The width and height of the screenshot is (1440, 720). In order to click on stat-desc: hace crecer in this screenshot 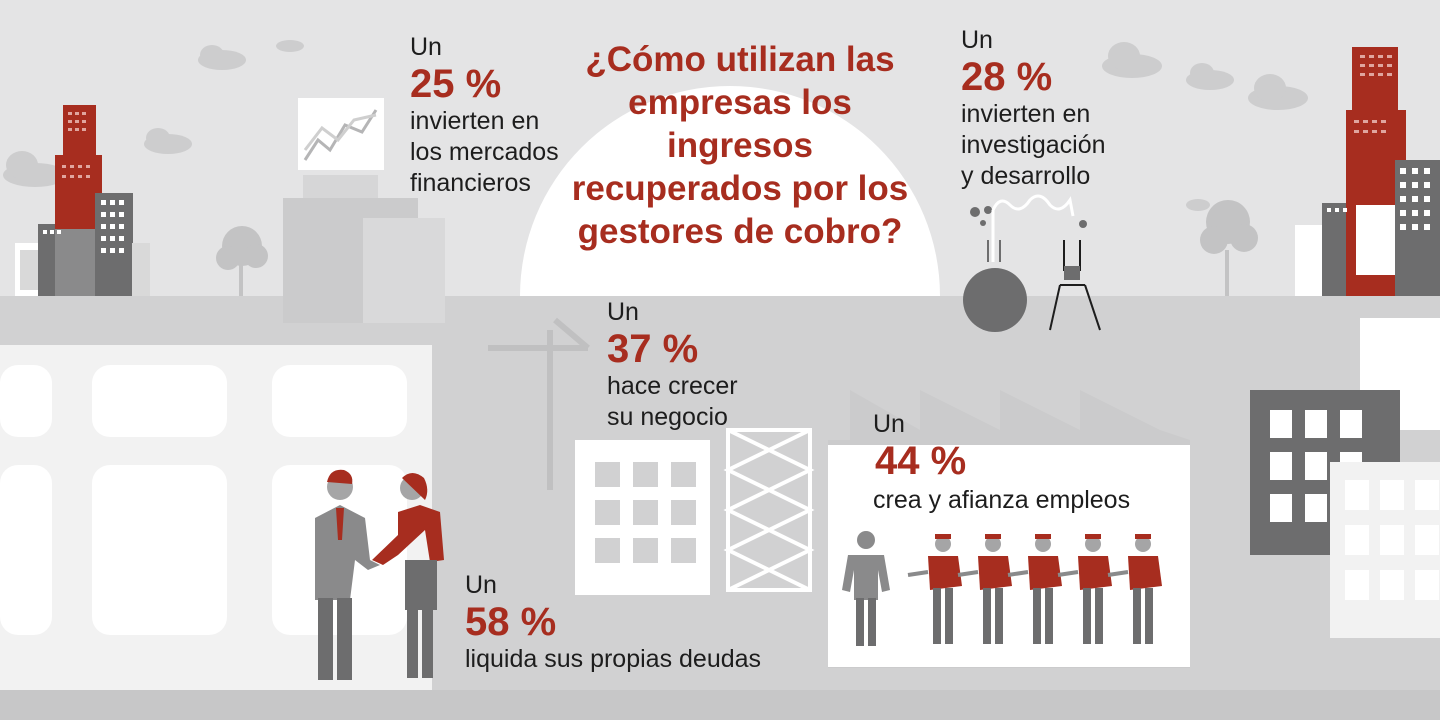, I will do `click(672, 386)`.